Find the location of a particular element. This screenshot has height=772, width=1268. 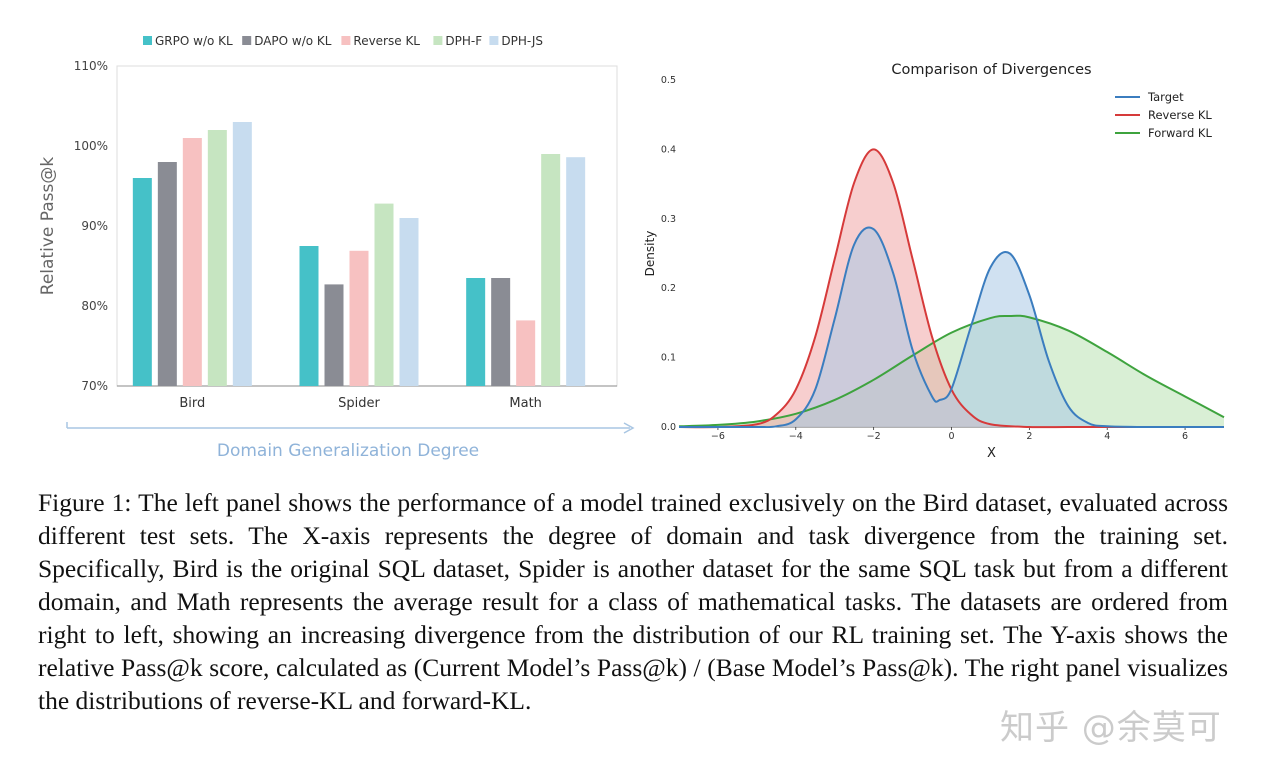

legend-label: GRPO w/o KL is located at coordinates (194, 41).